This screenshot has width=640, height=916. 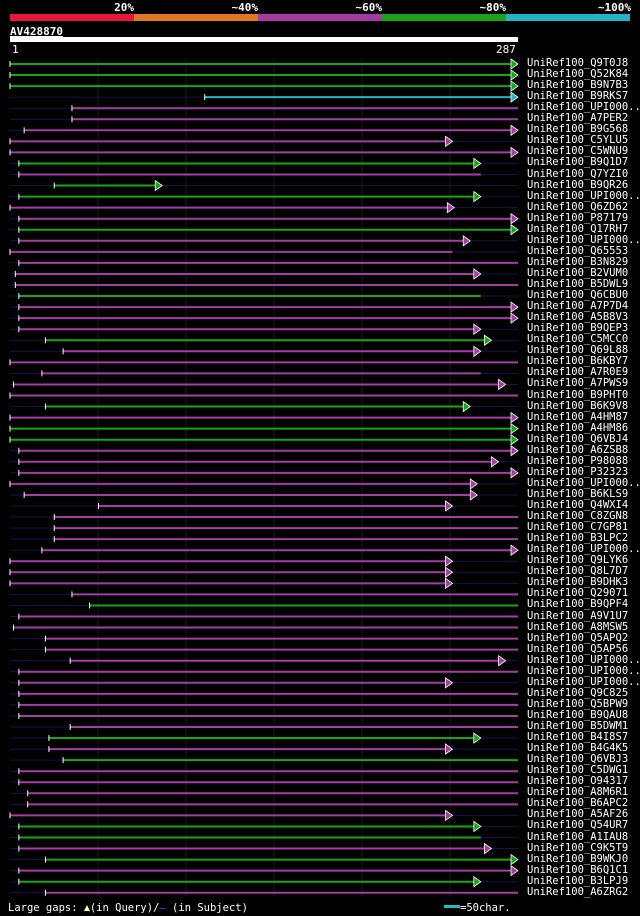 What do you see at coordinates (578, 759) in the screenshot?
I see `hit-label: UniRef100_Q6VBJ3` at bounding box center [578, 759].